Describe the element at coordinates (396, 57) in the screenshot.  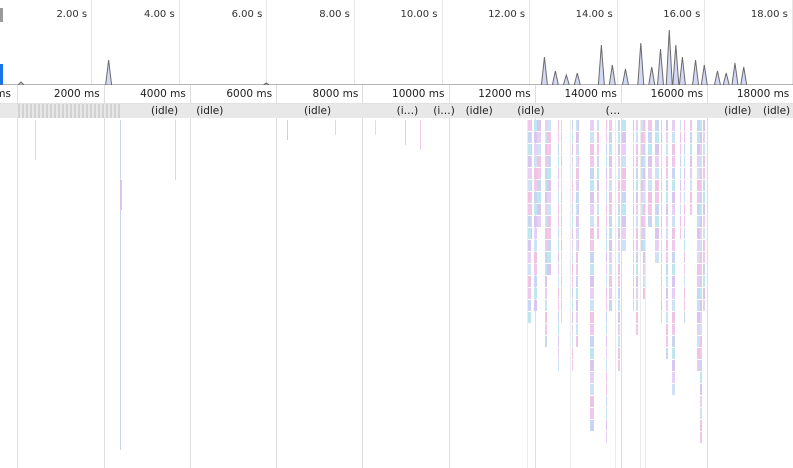
I see `cpu-activity-area` at that location.